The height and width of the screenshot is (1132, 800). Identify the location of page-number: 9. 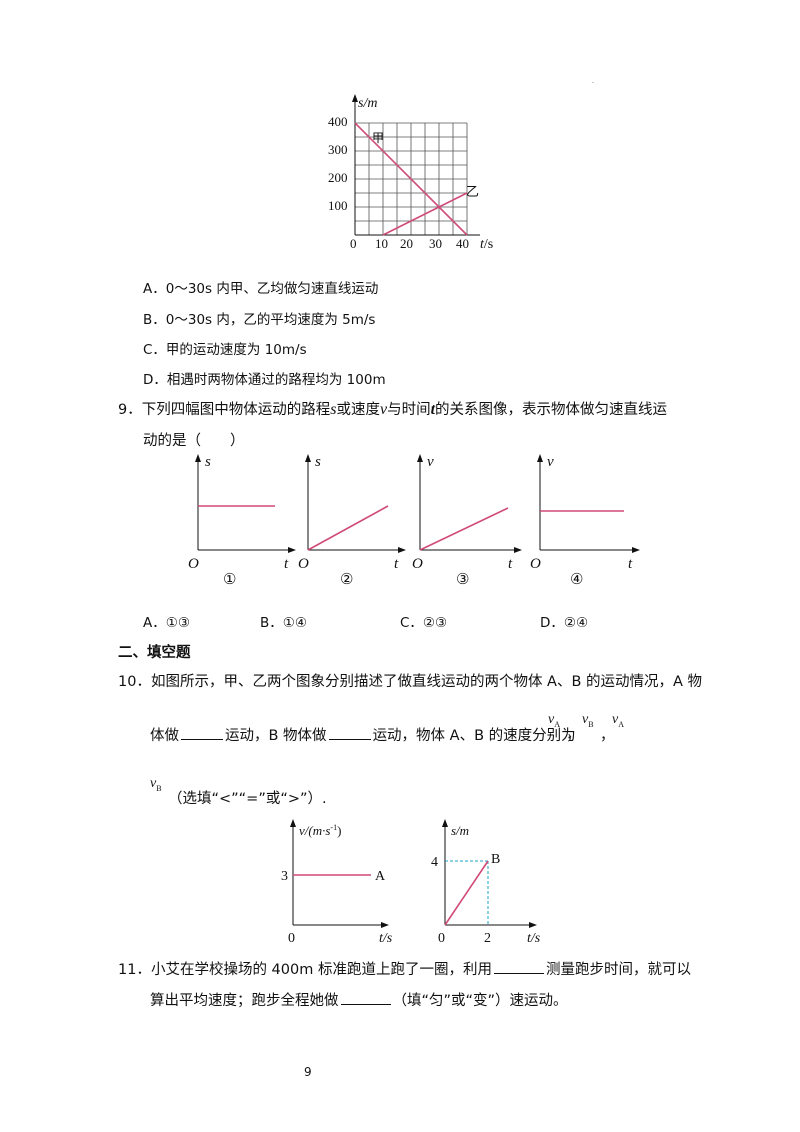
(308, 1072).